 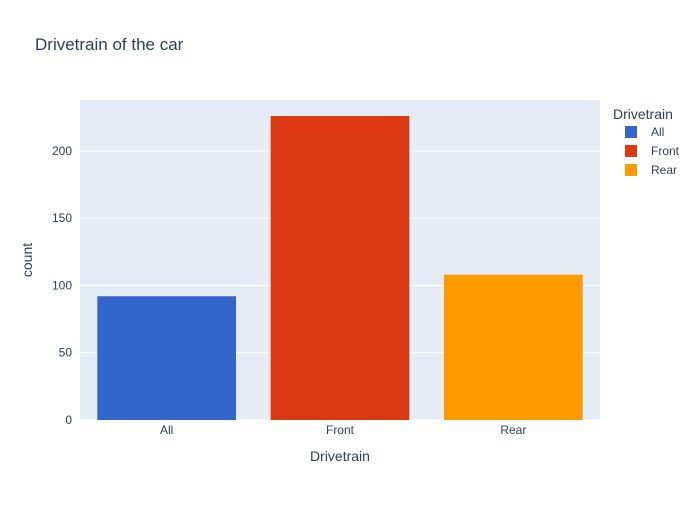 I want to click on y-tick-label: 50, so click(x=66, y=353).